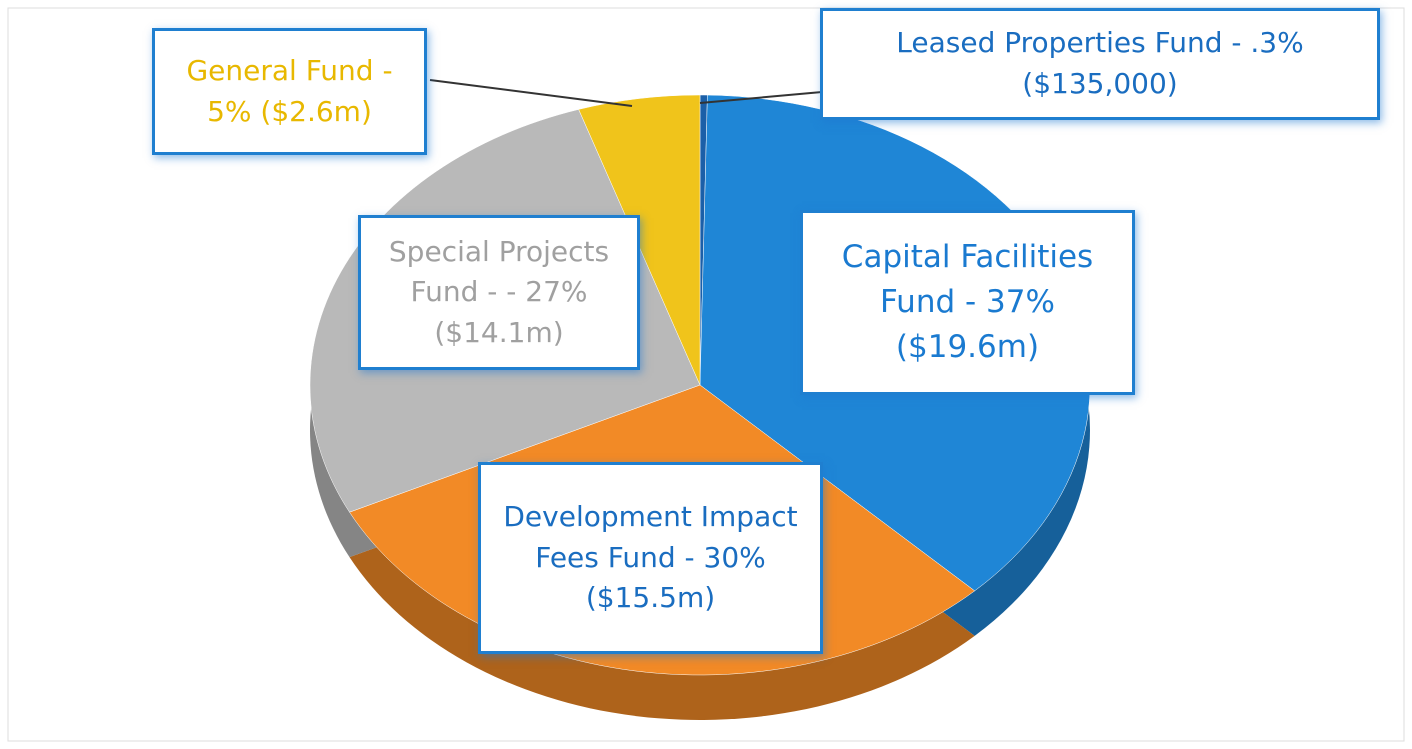 The height and width of the screenshot is (749, 1412). What do you see at coordinates (499, 292) in the screenshot?
I see `slice-label: Special Projects Fund - - 27% ($14.1m)` at bounding box center [499, 292].